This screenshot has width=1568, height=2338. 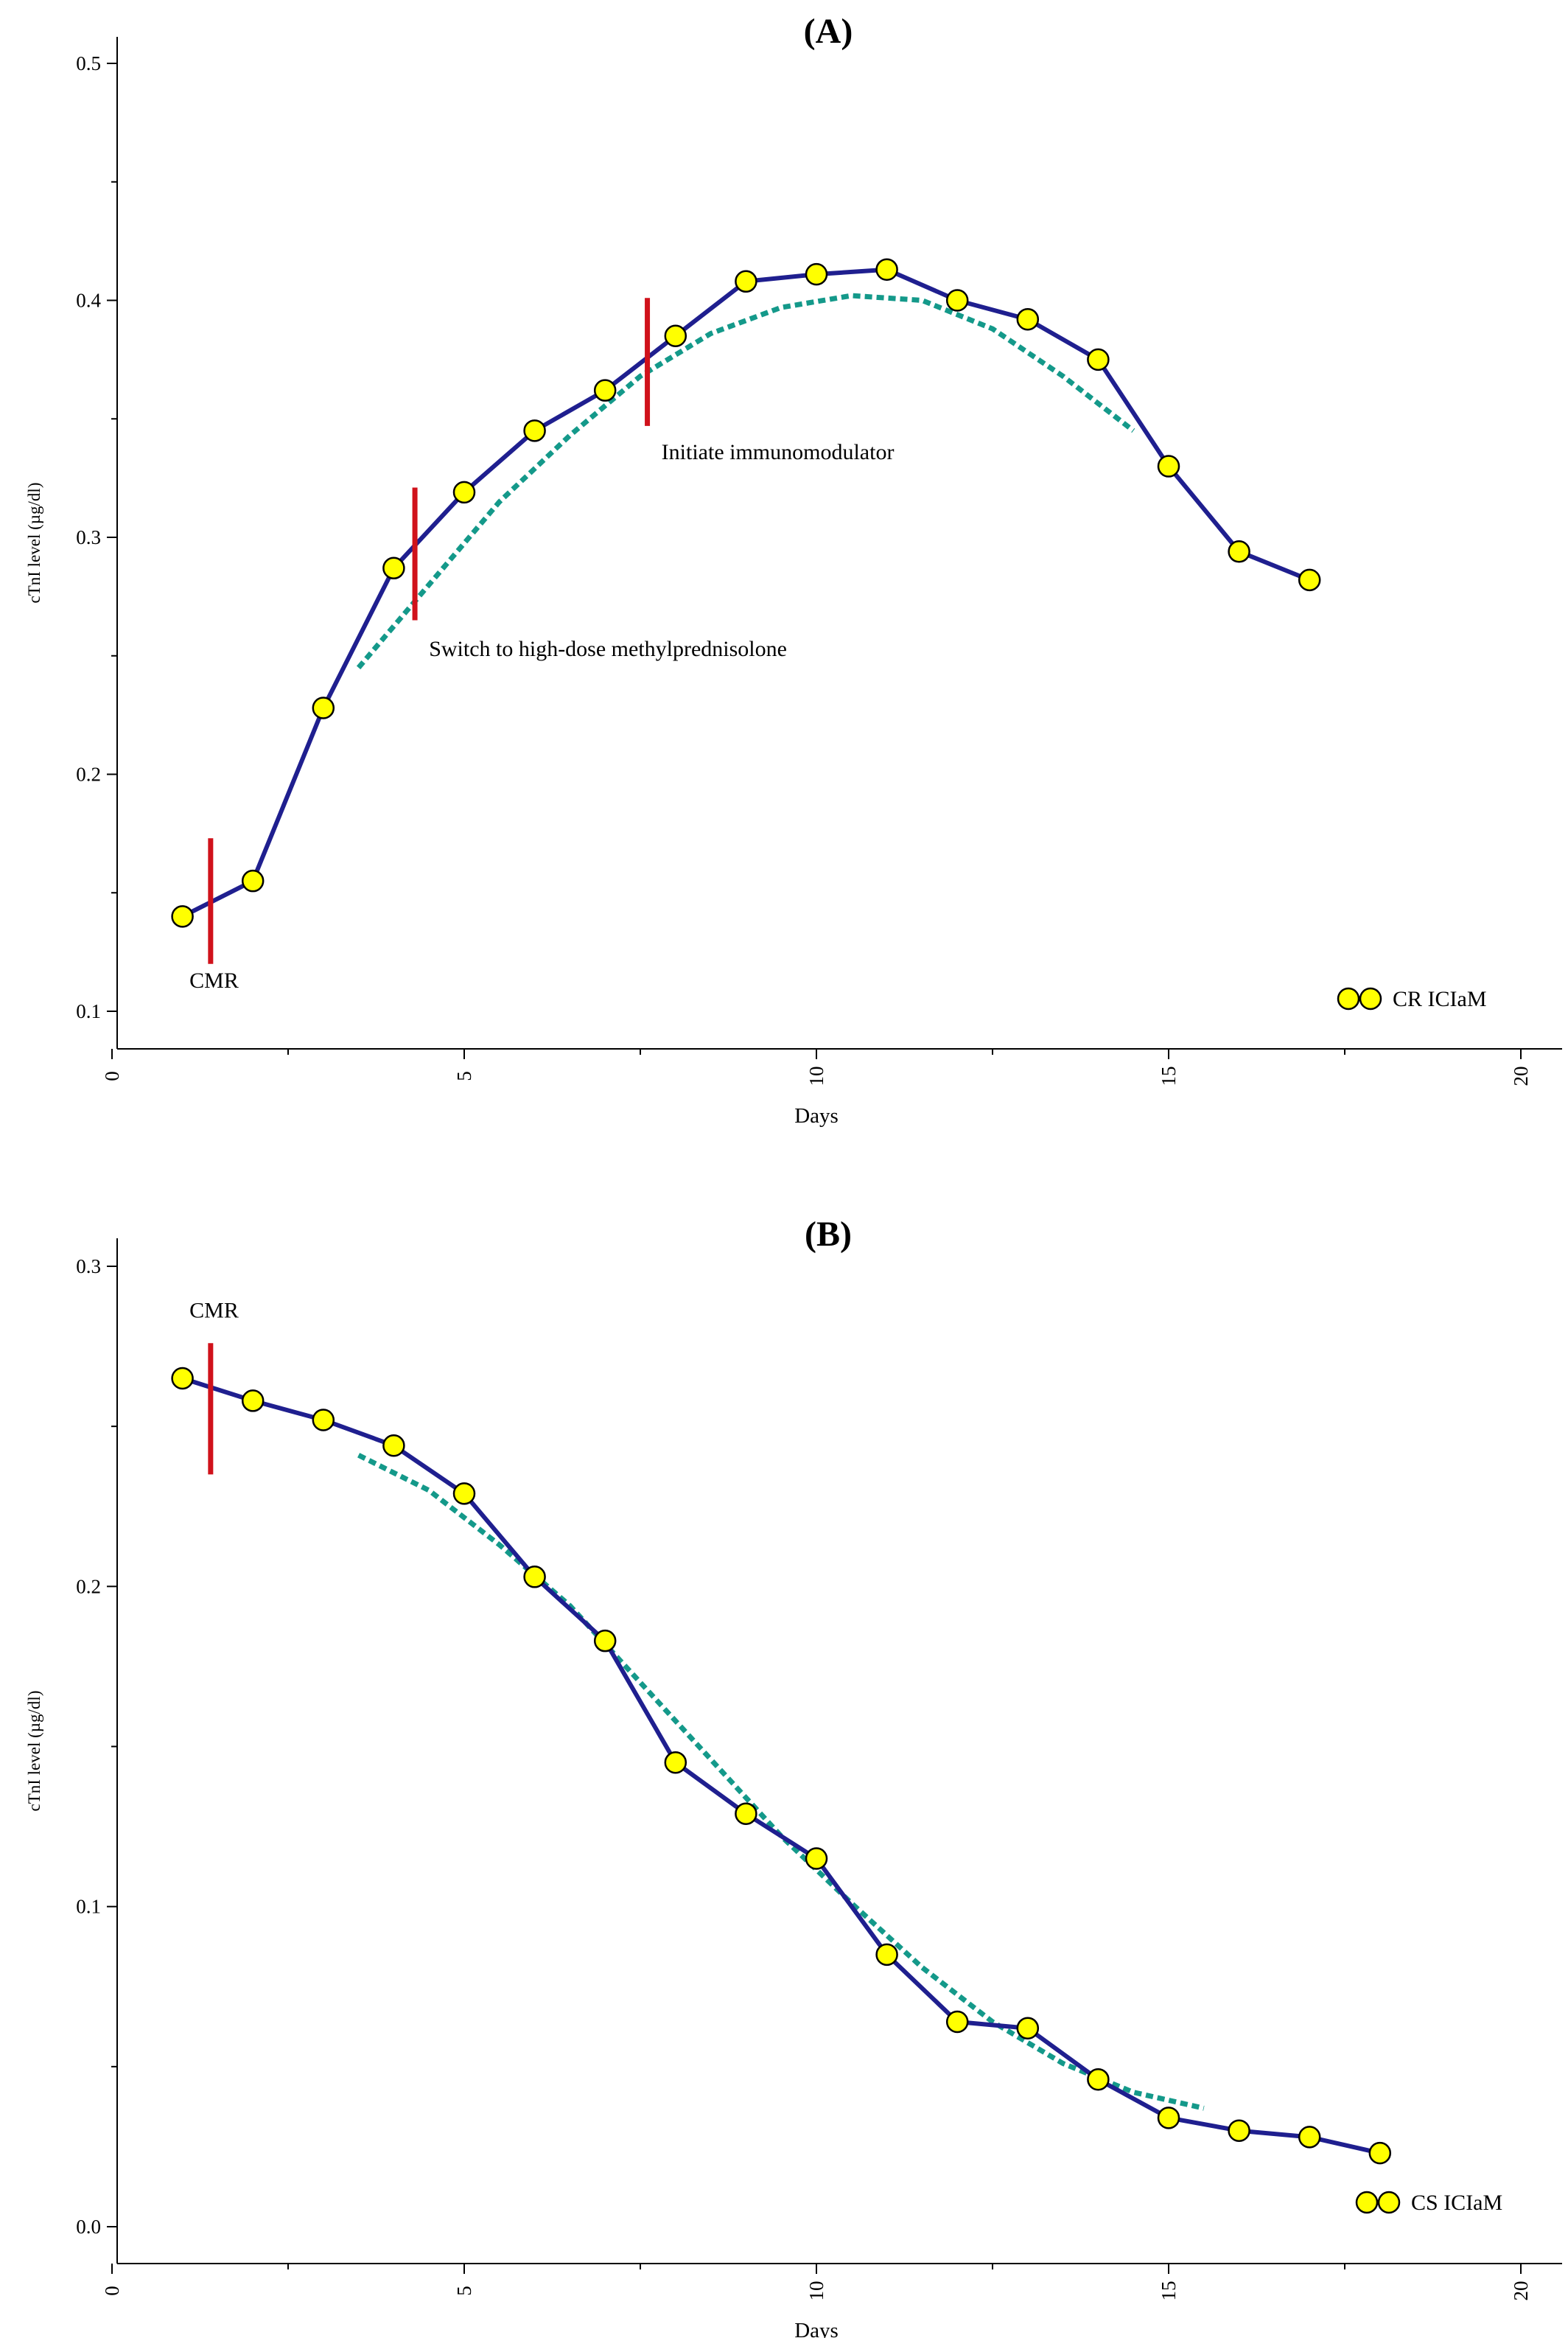 What do you see at coordinates (1440, 999) in the screenshot?
I see `legend-label: CR ICIaM` at bounding box center [1440, 999].